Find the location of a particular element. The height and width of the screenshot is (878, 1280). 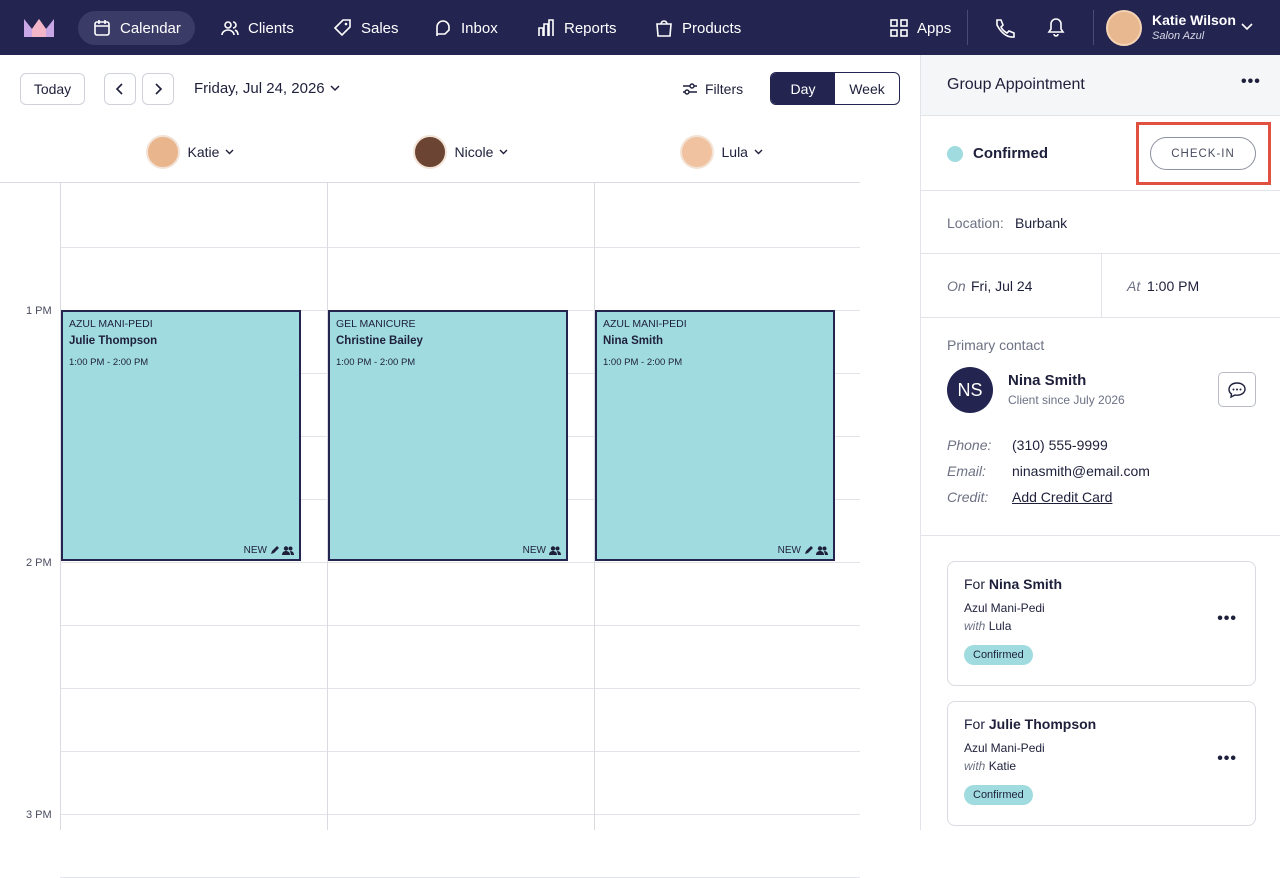

next-button is located at coordinates (158, 89).